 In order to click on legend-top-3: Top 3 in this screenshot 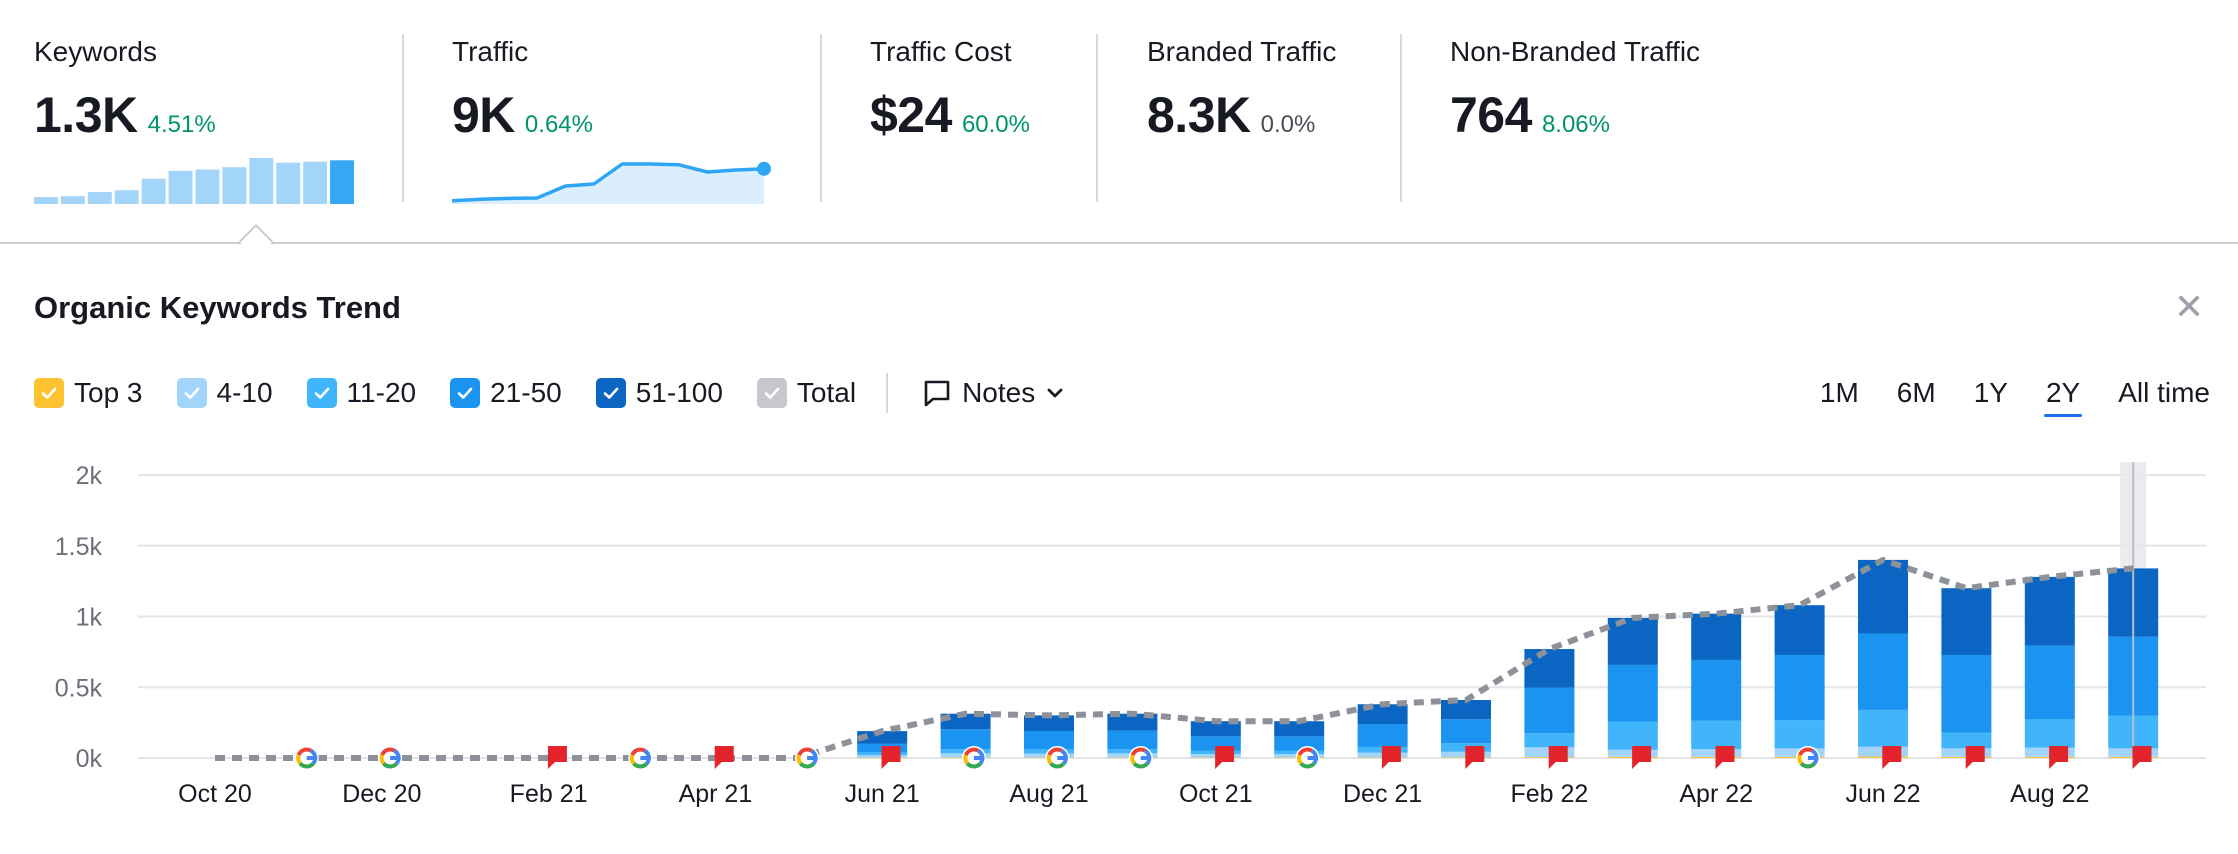, I will do `click(88, 393)`.